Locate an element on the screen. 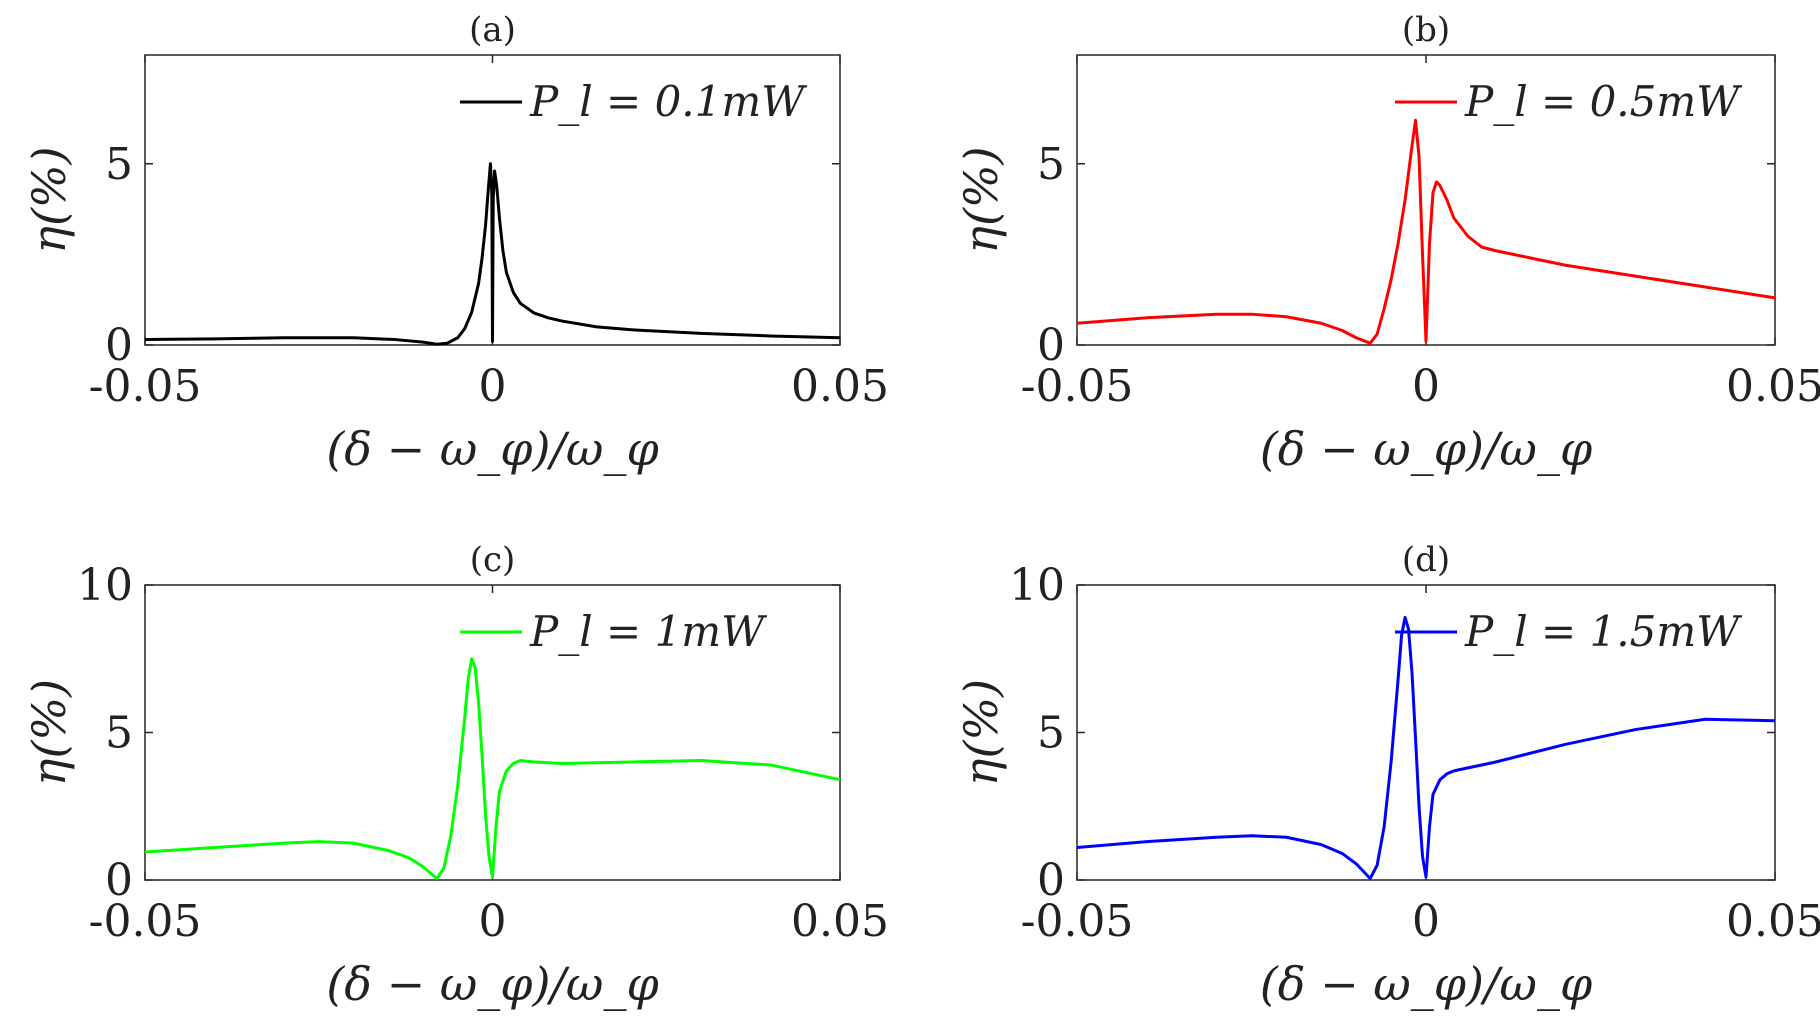 The width and height of the screenshot is (1820, 1030). legend-label: P_l = 0.1mW is located at coordinates (668, 101).